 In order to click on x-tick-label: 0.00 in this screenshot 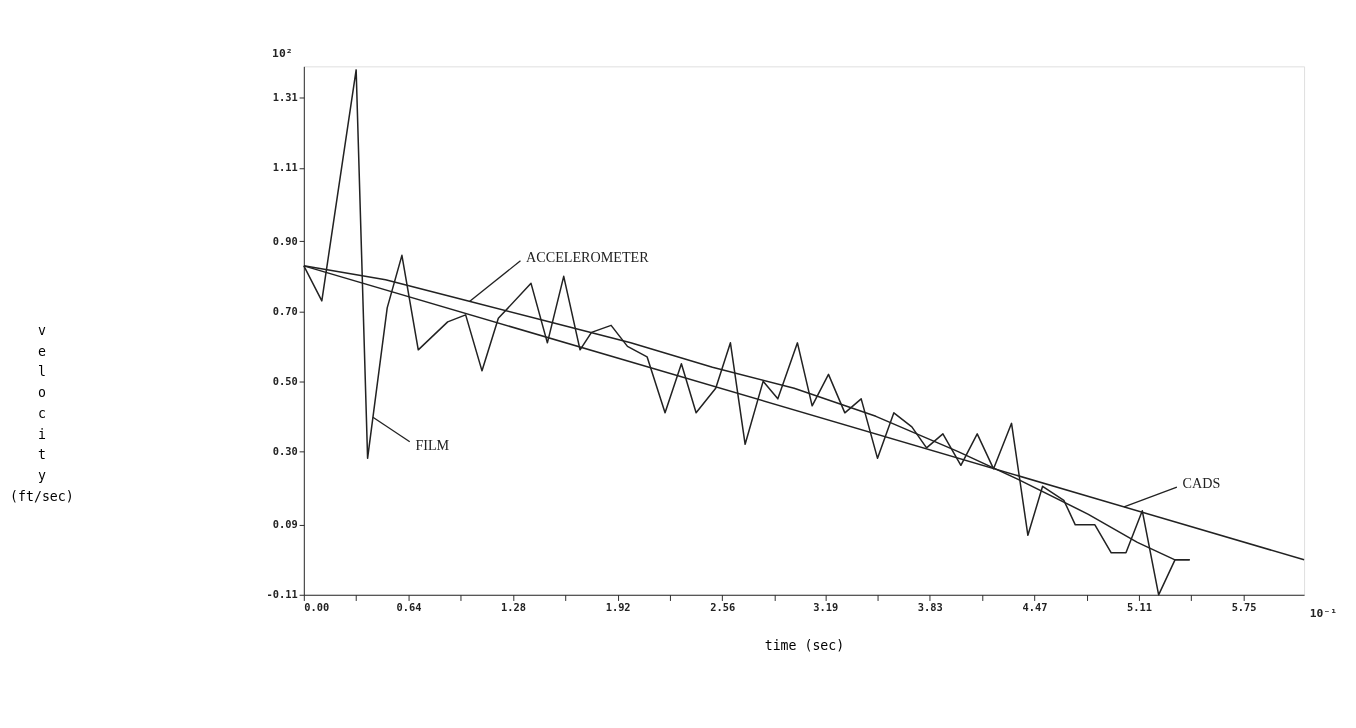, I will do `click(317, 607)`.